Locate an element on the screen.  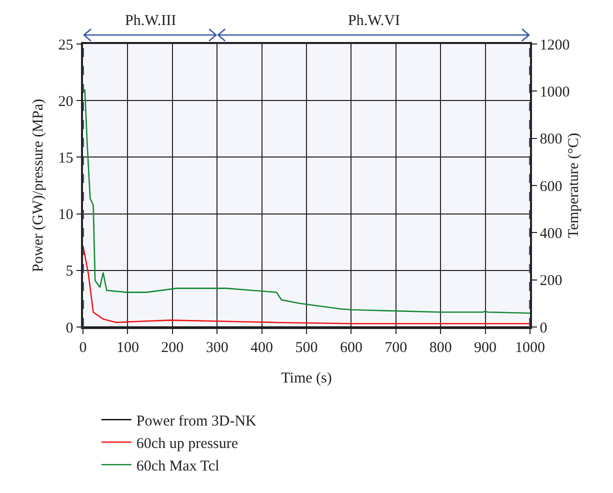
y2-tick-label: 1200 is located at coordinates (555, 45).